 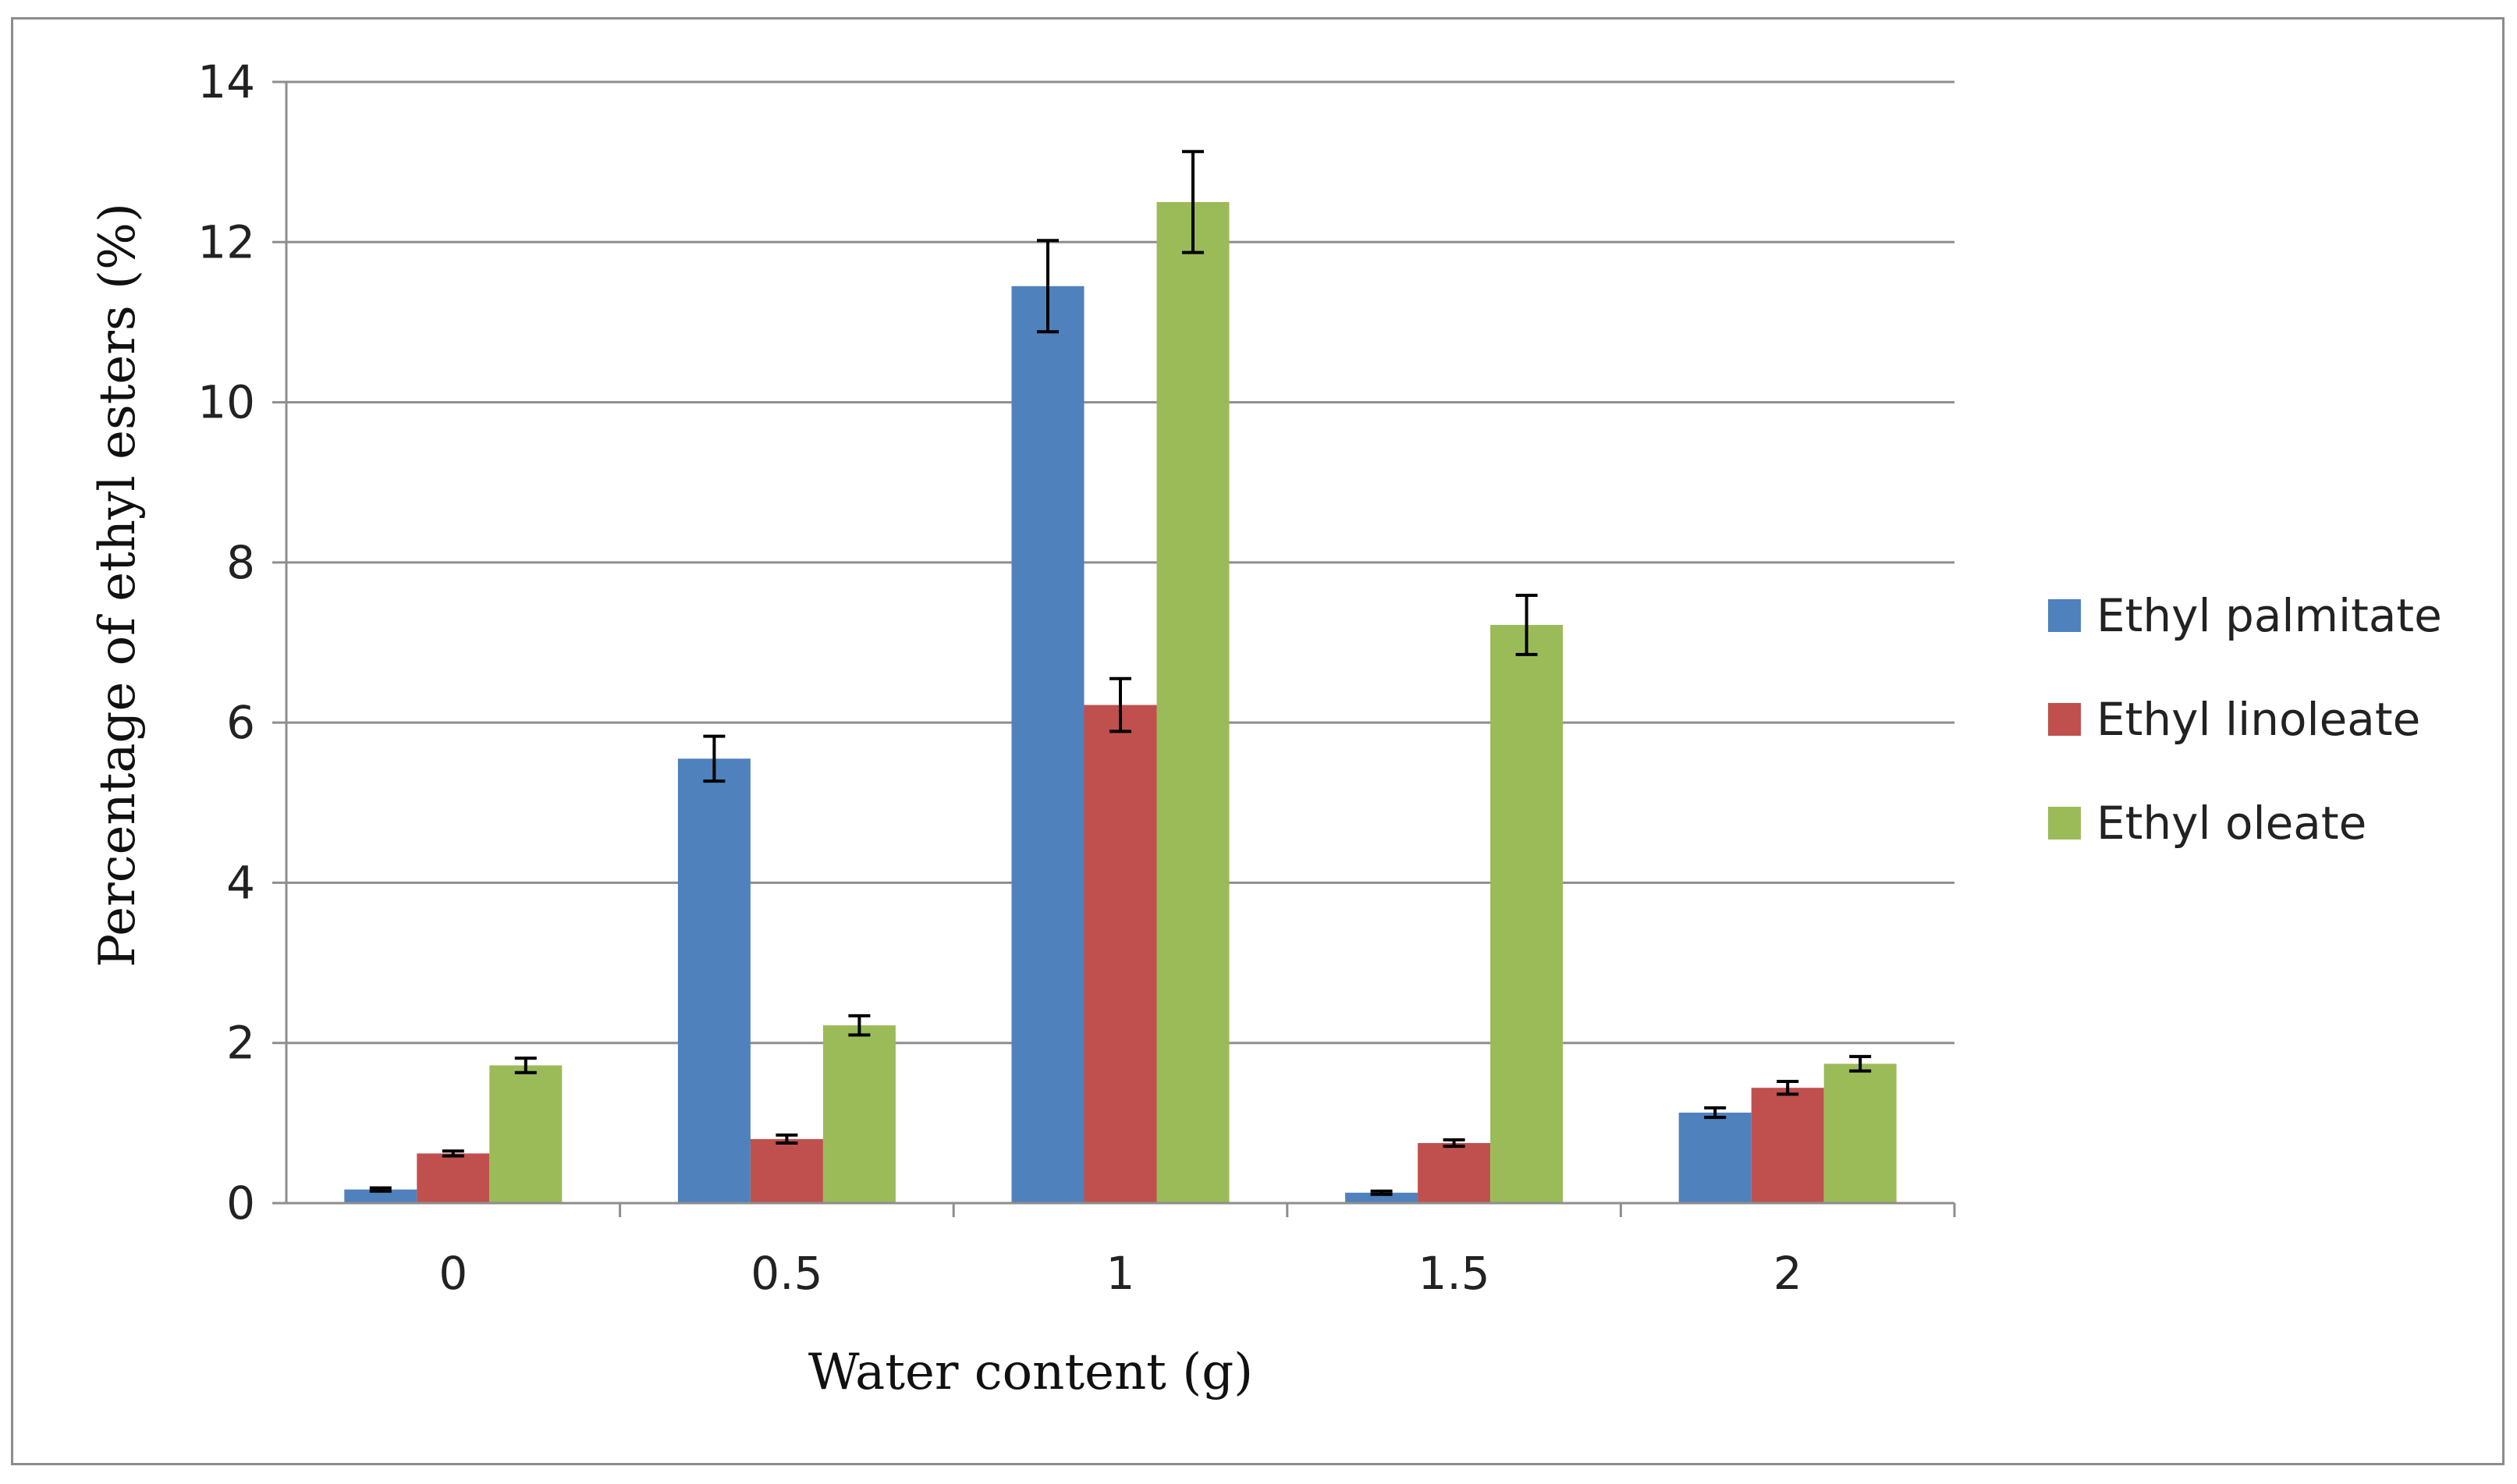 What do you see at coordinates (1121, 1273) in the screenshot?
I see `x-tick-label: 1` at bounding box center [1121, 1273].